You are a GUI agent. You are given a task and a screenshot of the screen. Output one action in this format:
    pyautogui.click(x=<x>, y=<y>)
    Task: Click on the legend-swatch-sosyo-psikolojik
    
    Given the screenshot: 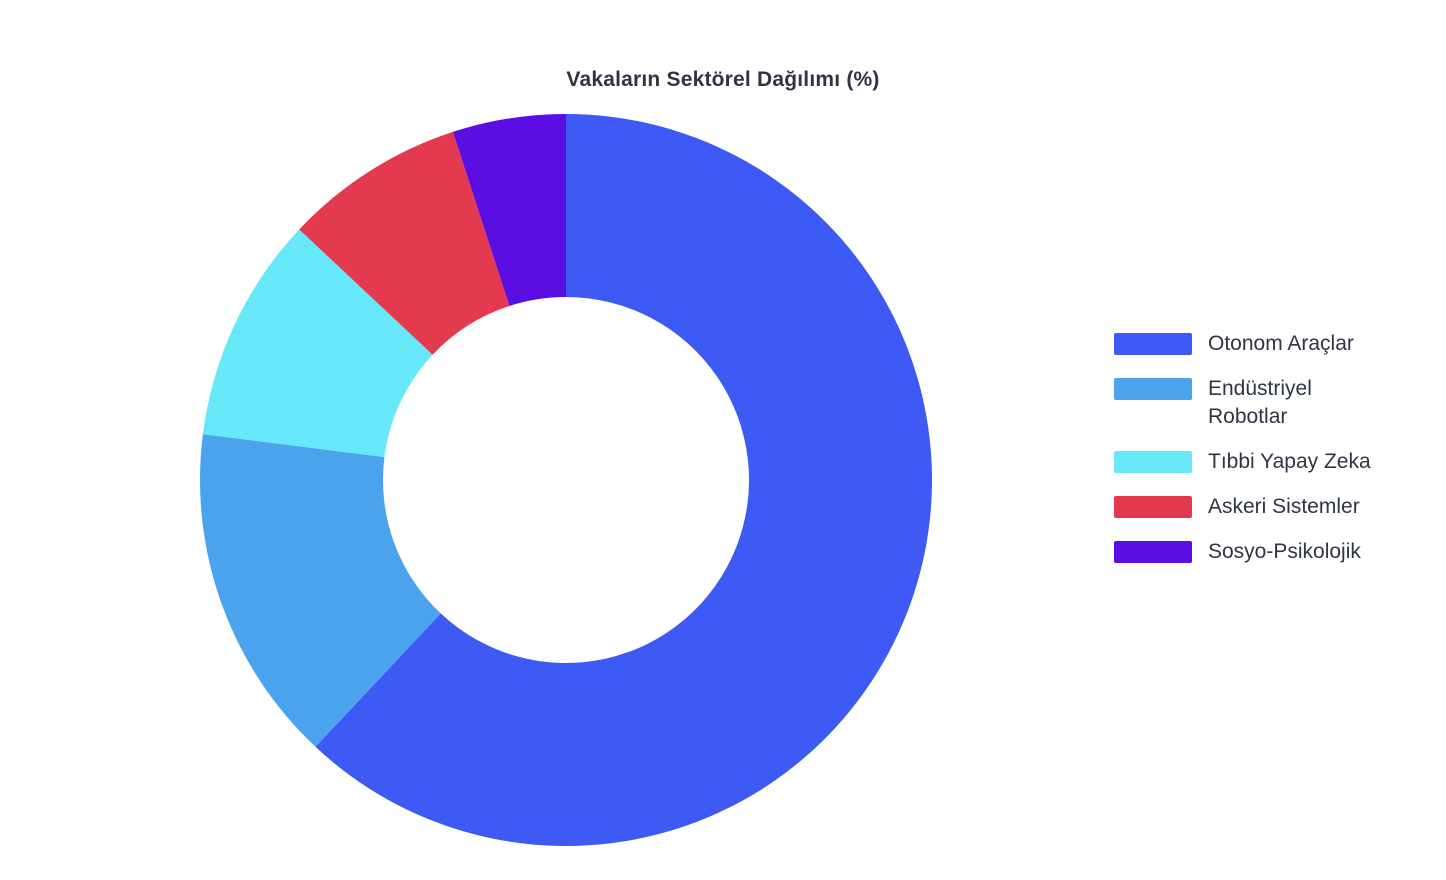 What is the action you would take?
    pyautogui.click(x=1153, y=552)
    